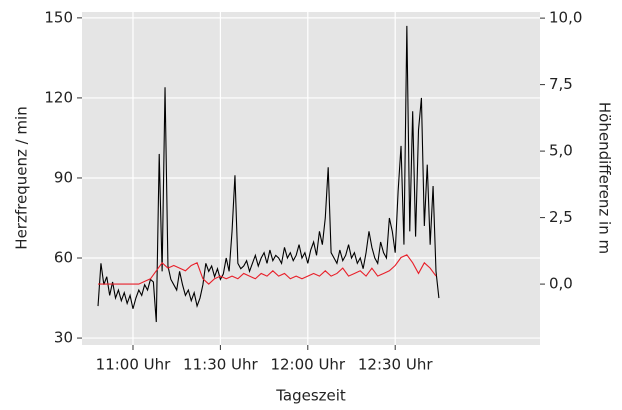 The width and height of the screenshot is (622, 410). I want to click on y-tick-label: 150, so click(58, 17).